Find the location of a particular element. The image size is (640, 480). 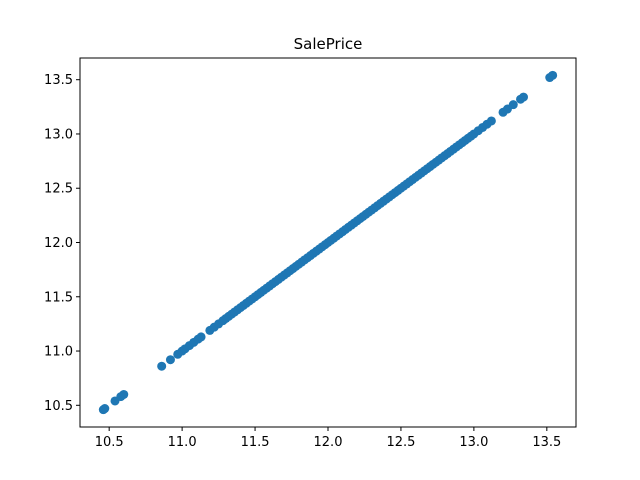

x-tick-label: 13.5 is located at coordinates (546, 442).